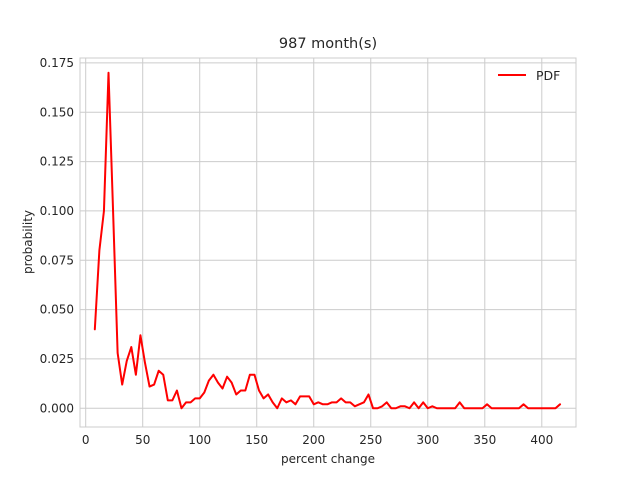 This screenshot has height=480, width=640. What do you see at coordinates (256, 440) in the screenshot?
I see `x-tick-label: 150` at bounding box center [256, 440].